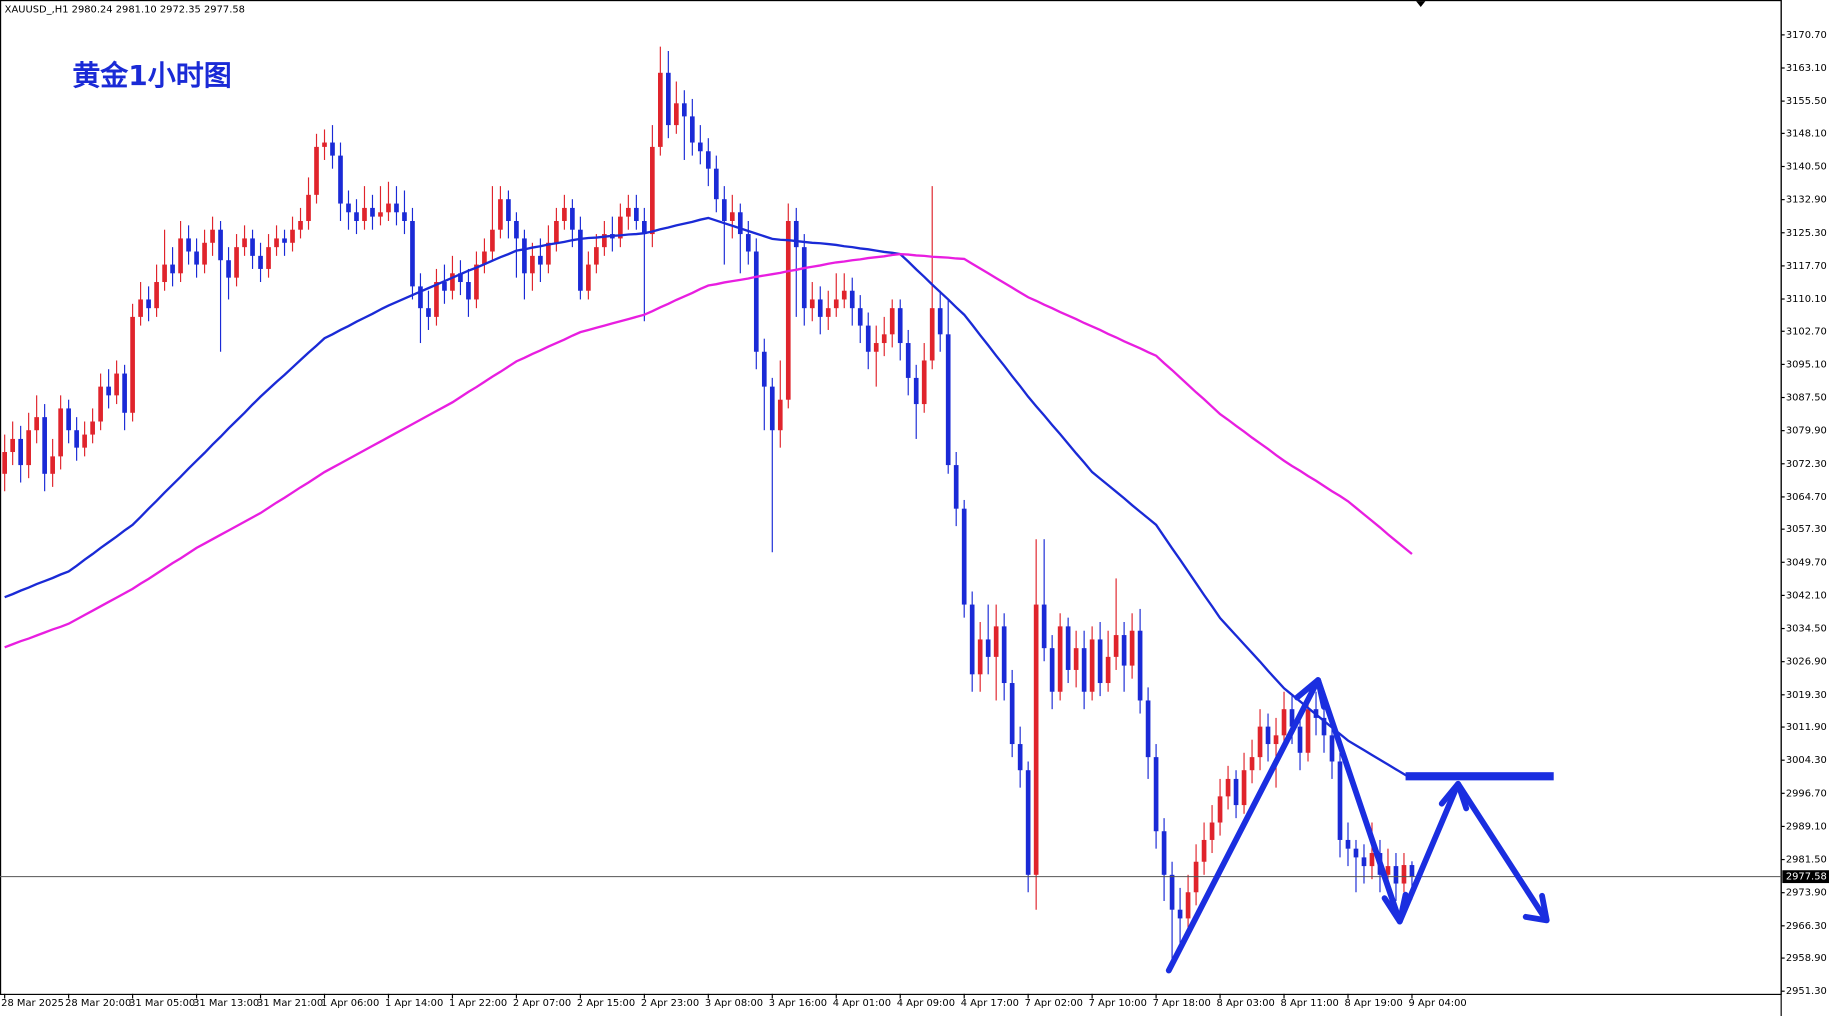  Describe the element at coordinates (1806, 299) in the screenshot. I see `y-tick-label: 3110.10` at that location.